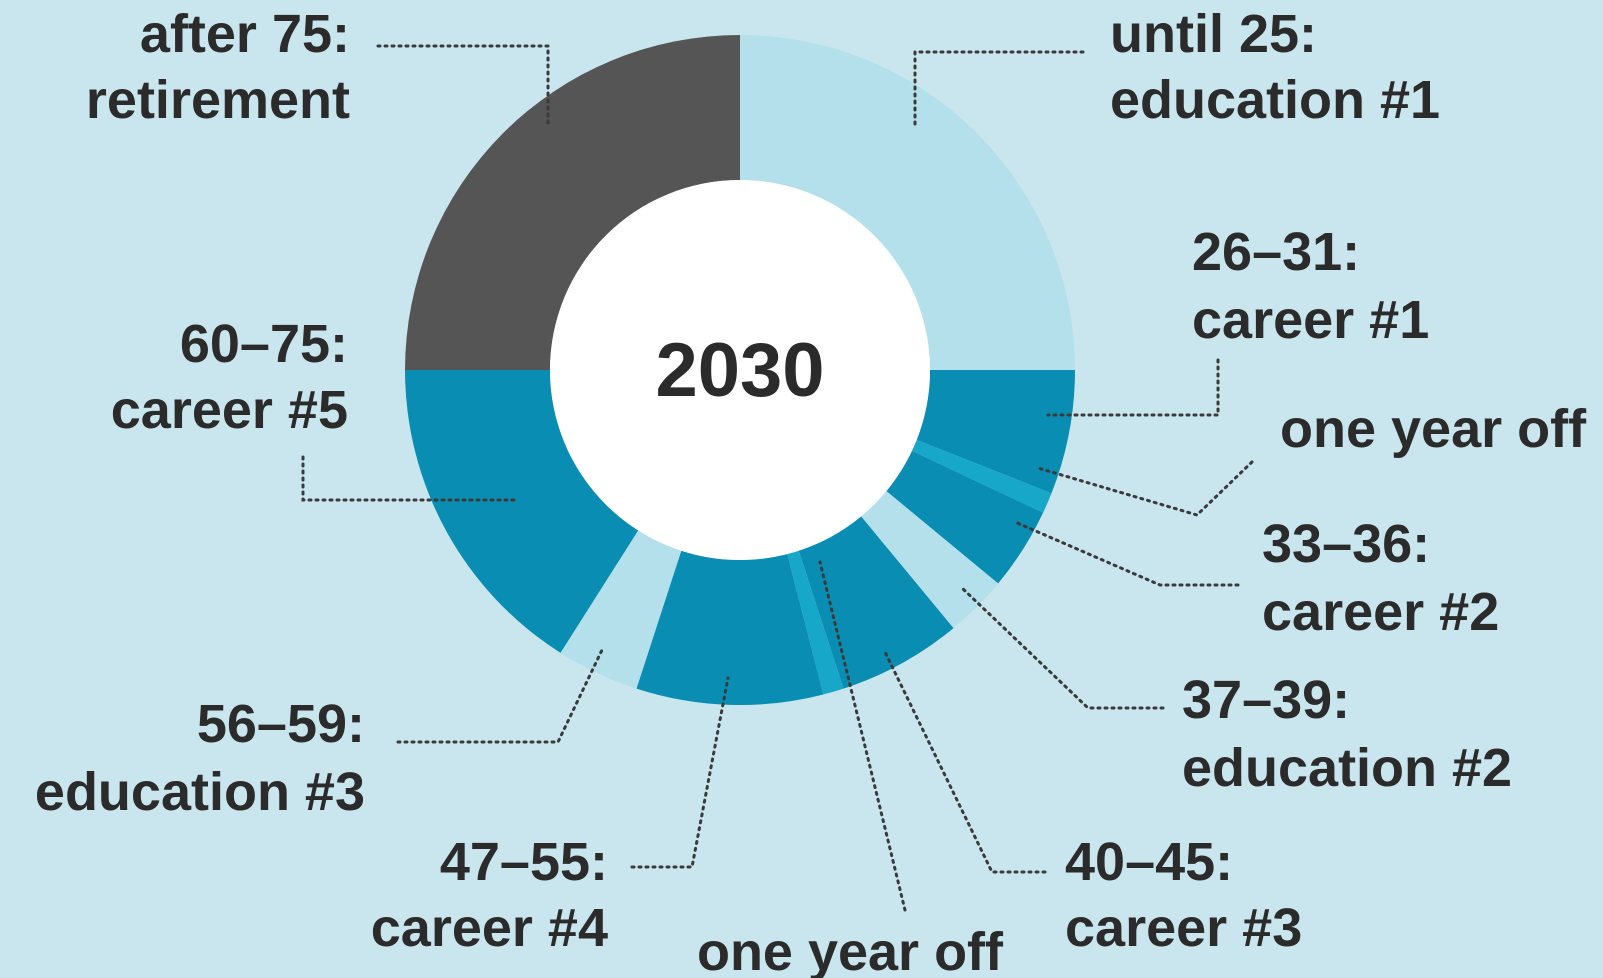 This screenshot has width=1603, height=978. Describe the element at coordinates (522, 511) in the screenshot. I see `slice-car5` at that location.